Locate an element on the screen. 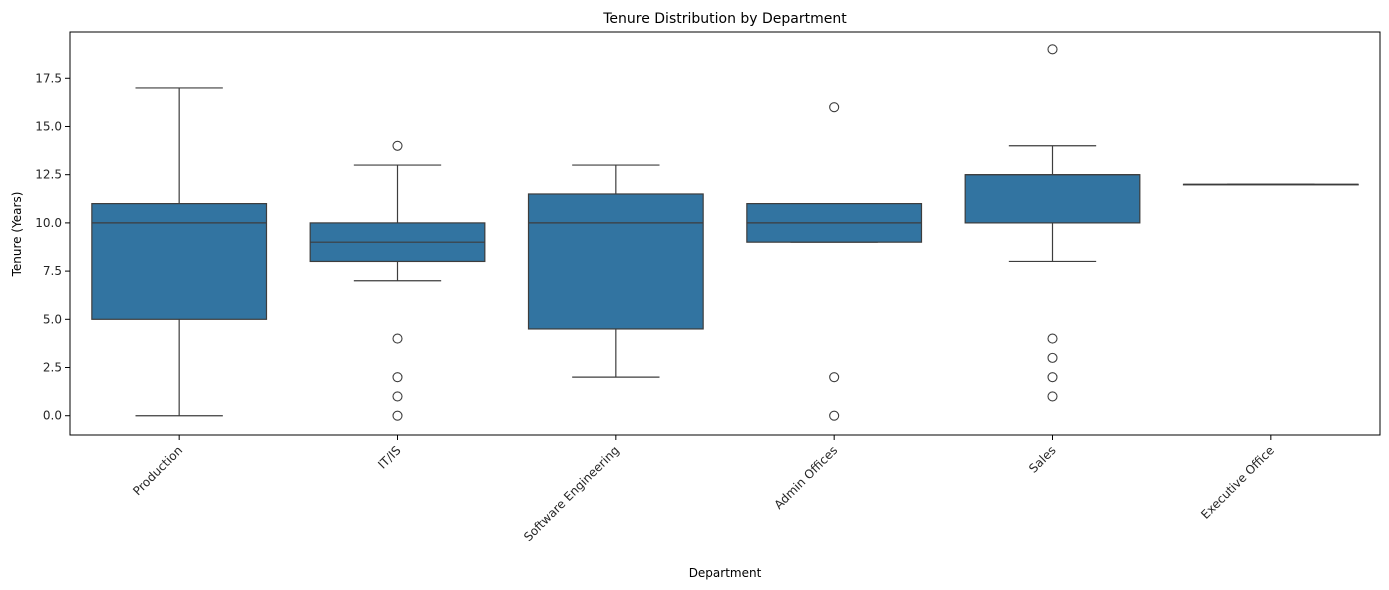  x-tick-label: Production is located at coordinates (157, 470).